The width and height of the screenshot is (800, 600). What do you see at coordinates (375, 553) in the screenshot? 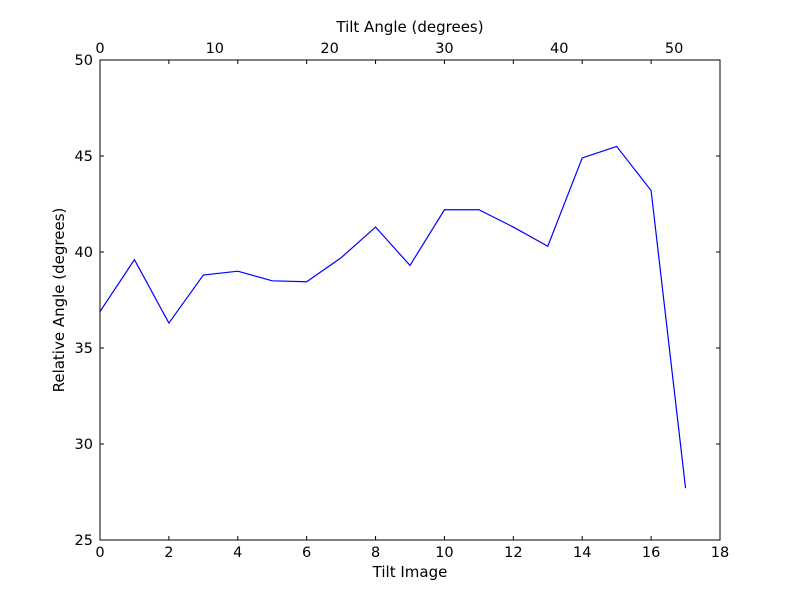
I see `x-tick-label: 8` at bounding box center [375, 553].